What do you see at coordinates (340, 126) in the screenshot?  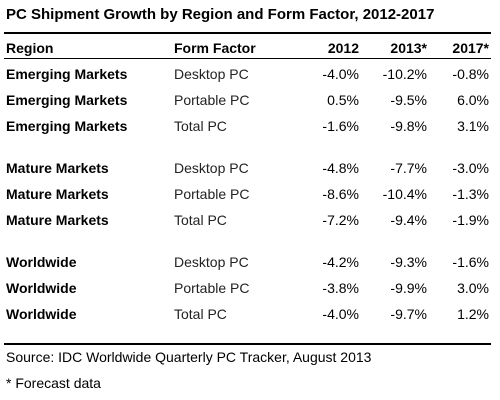 I see `value-2012-cell: -1.6%` at bounding box center [340, 126].